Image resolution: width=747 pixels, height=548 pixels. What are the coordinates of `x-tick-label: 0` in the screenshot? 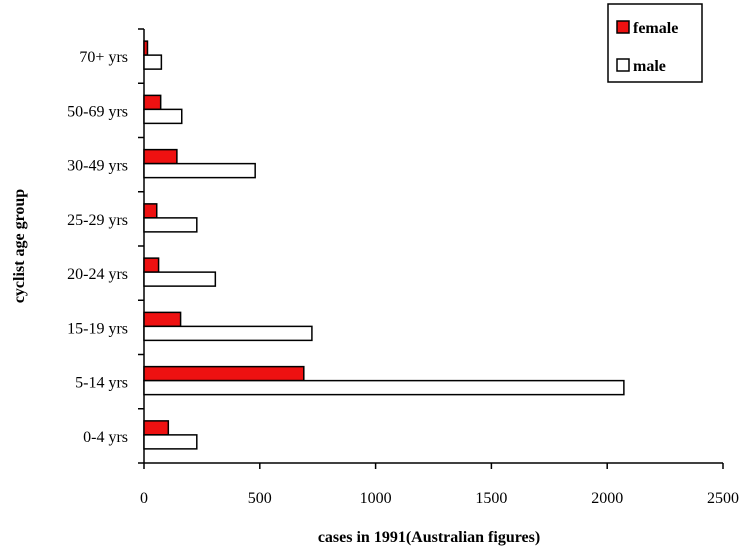 It's located at (144, 498).